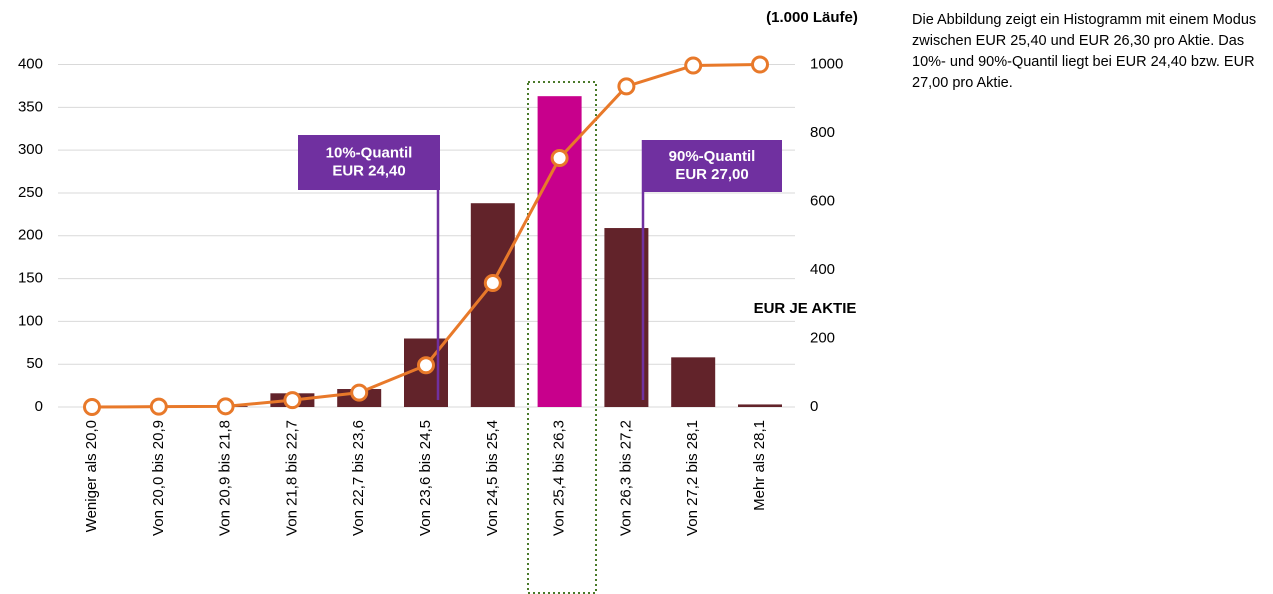  What do you see at coordinates (625, 478) in the screenshot?
I see `x-tick-label: Von 26,3 bis 27,2` at bounding box center [625, 478].